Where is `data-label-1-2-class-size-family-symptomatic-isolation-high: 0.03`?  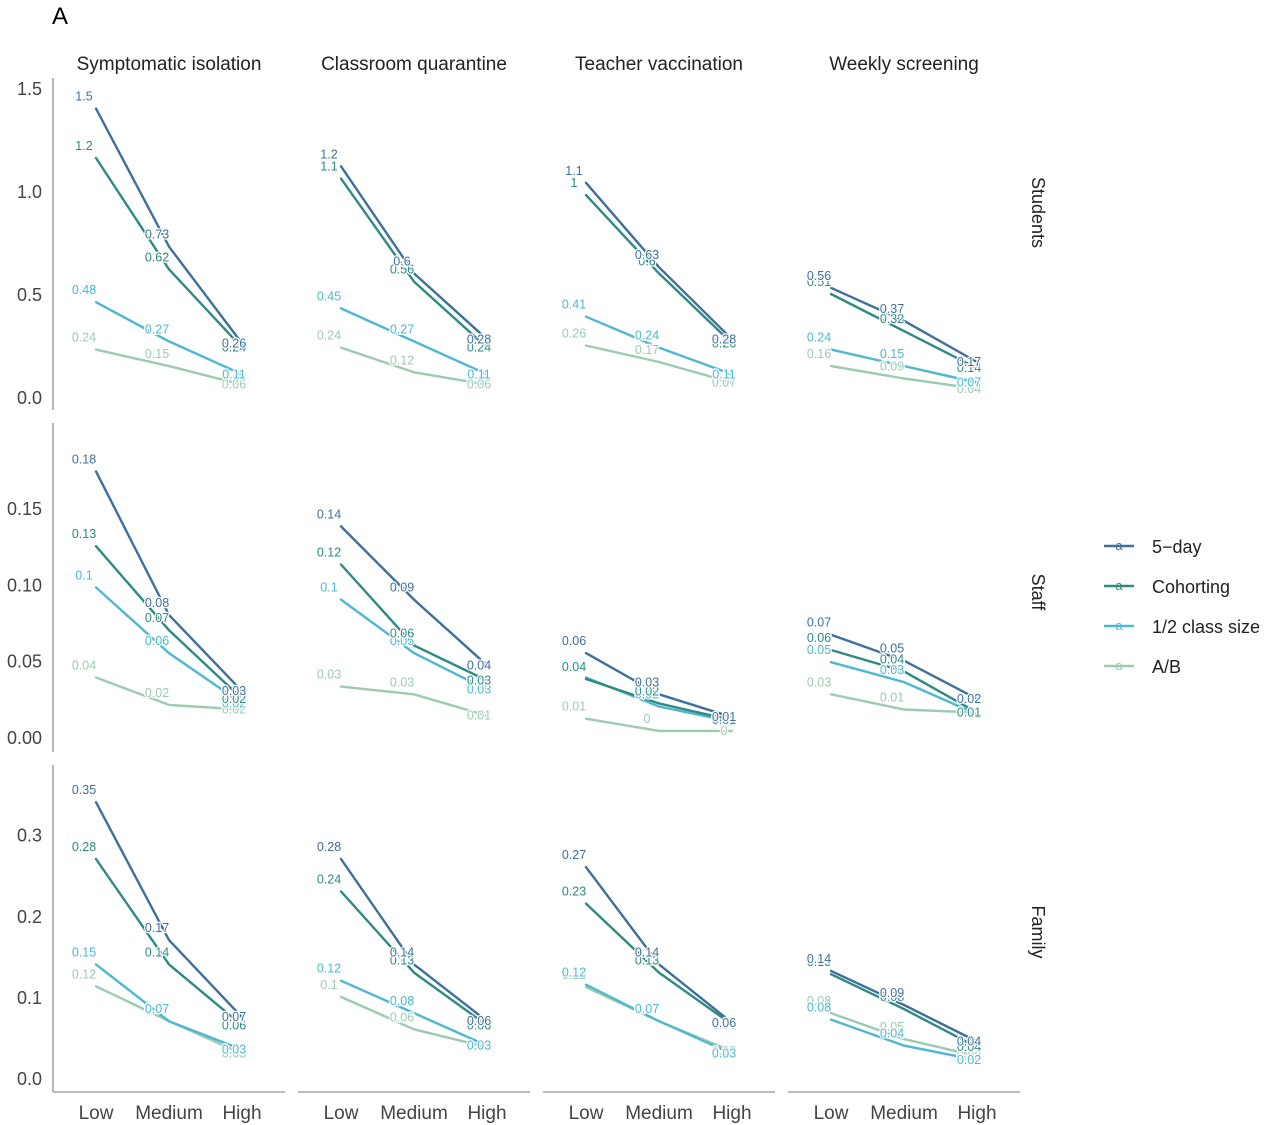 data-label-1-2-class-size-family-symptomatic-isolation-high: 0.03 is located at coordinates (234, 1050).